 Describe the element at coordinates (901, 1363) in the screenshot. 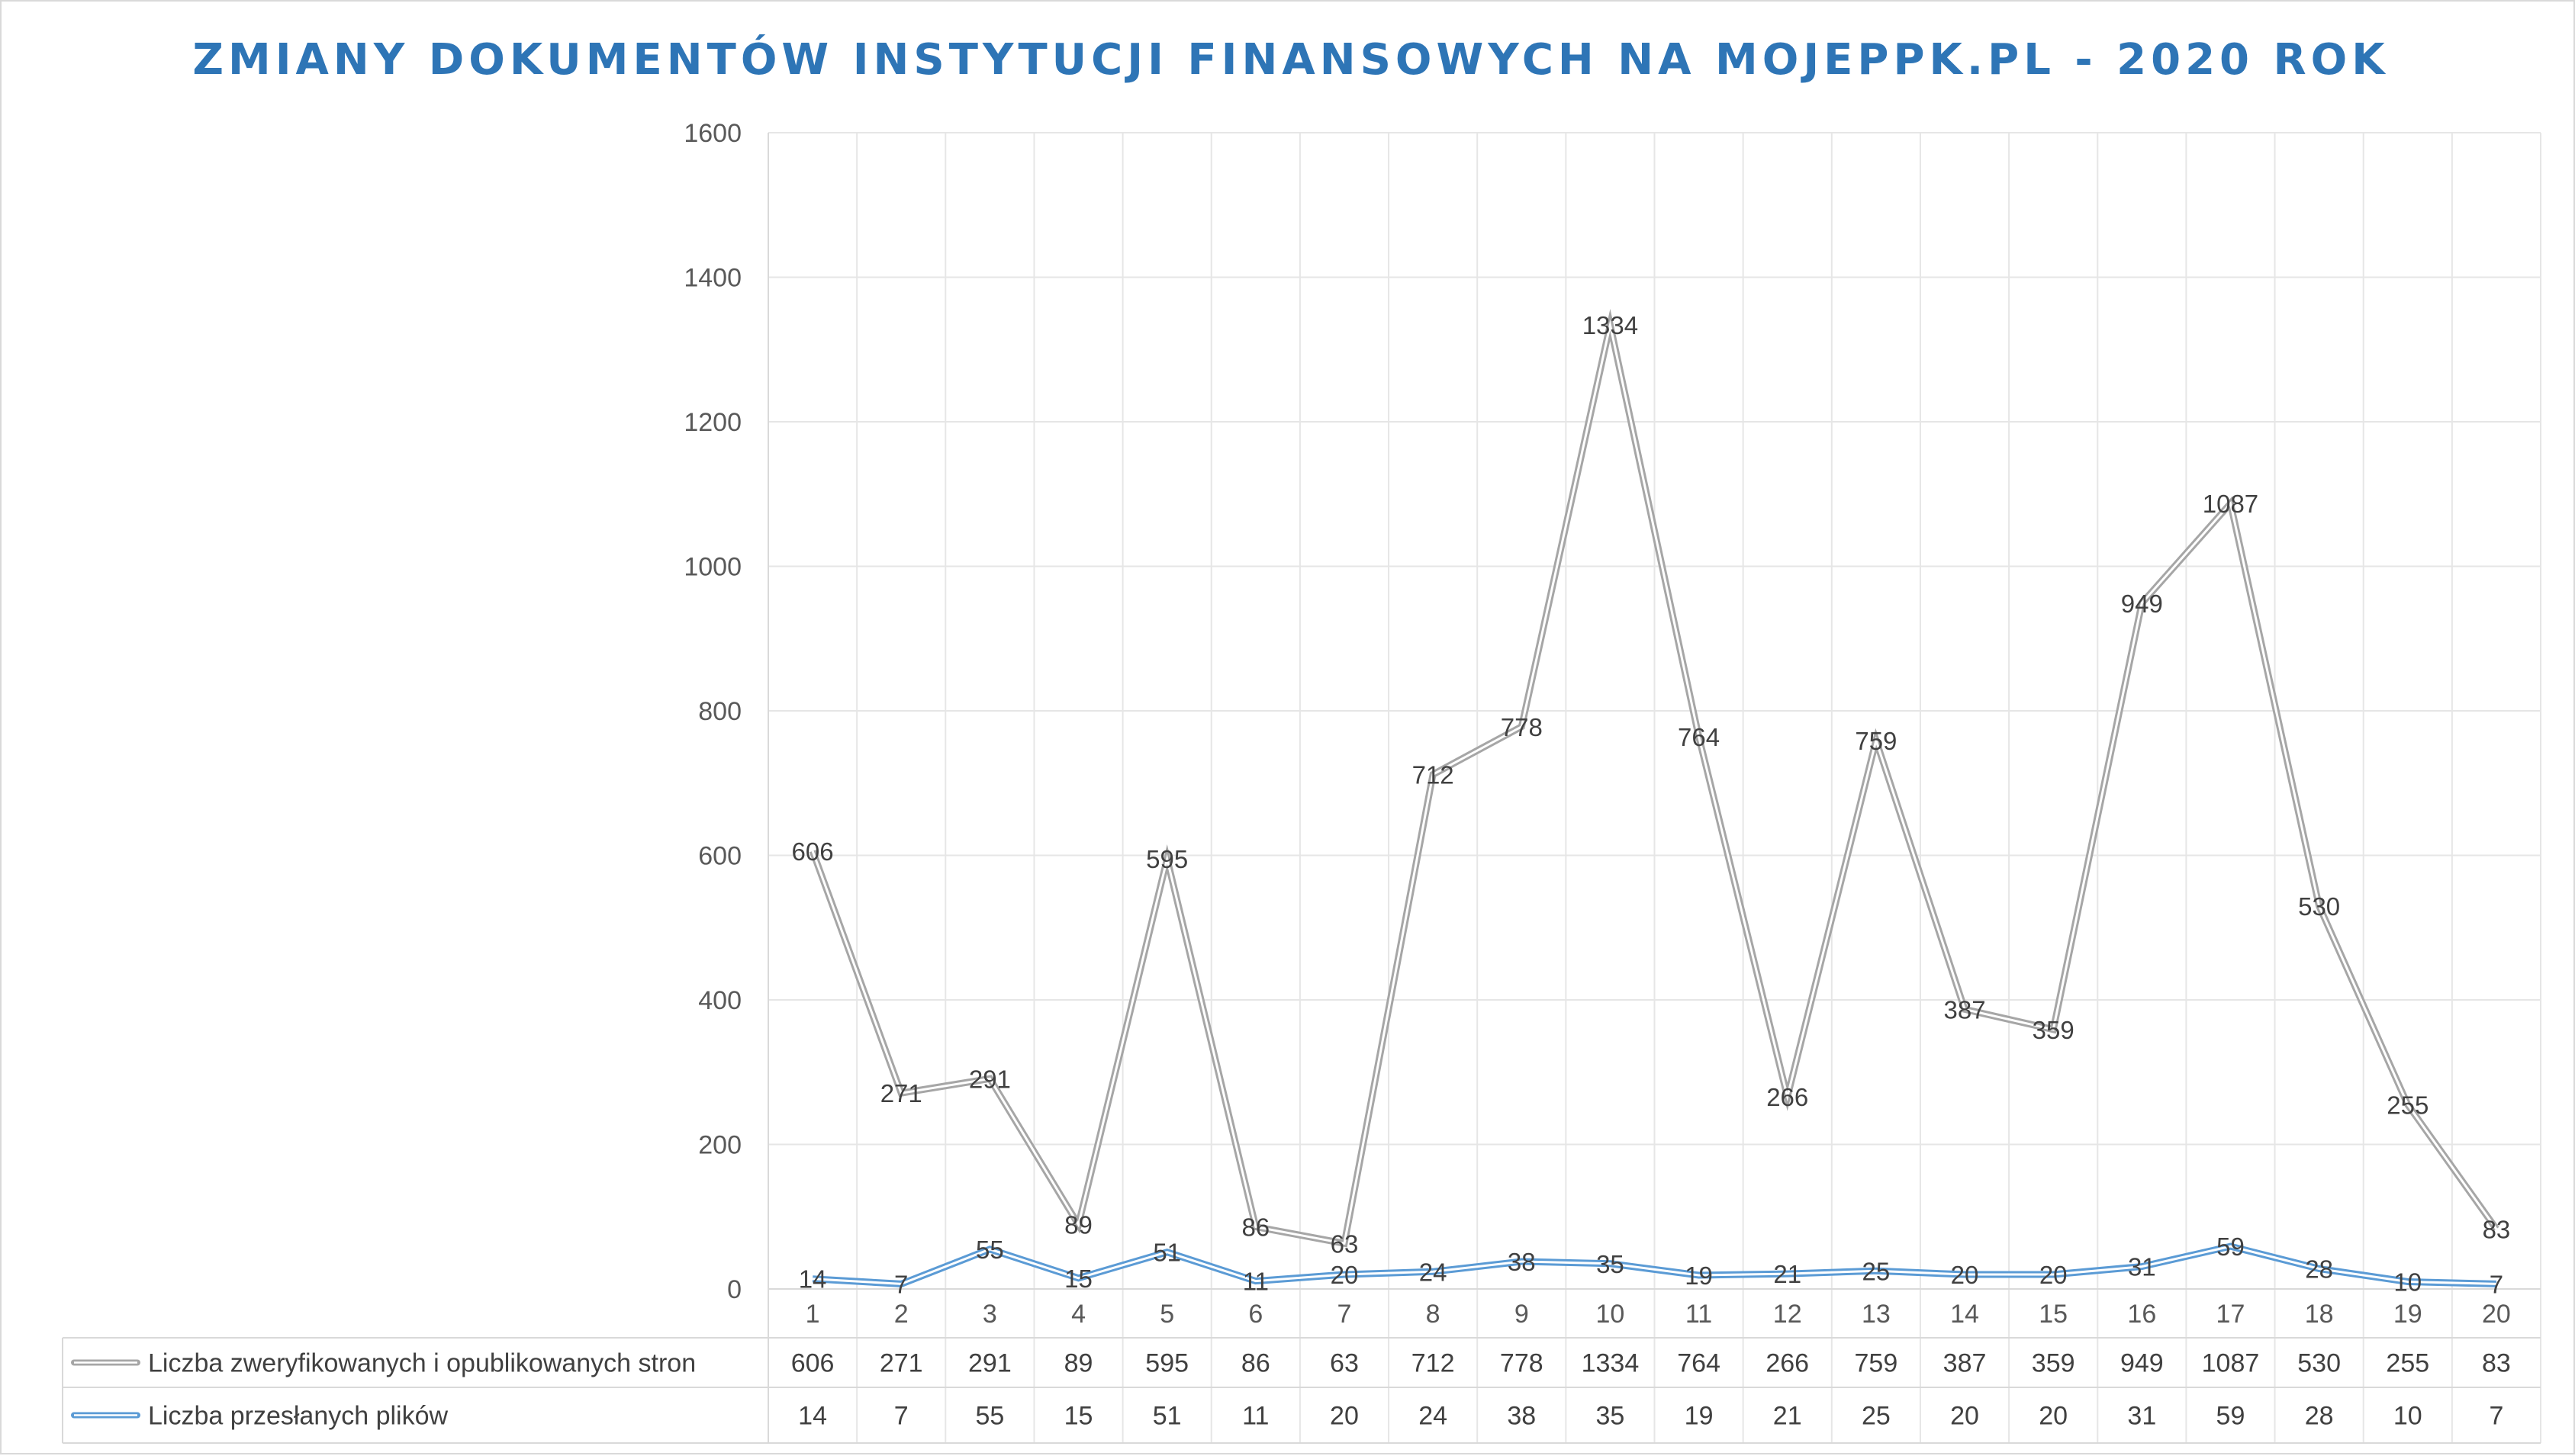

I see `table-cell: 271` at that location.